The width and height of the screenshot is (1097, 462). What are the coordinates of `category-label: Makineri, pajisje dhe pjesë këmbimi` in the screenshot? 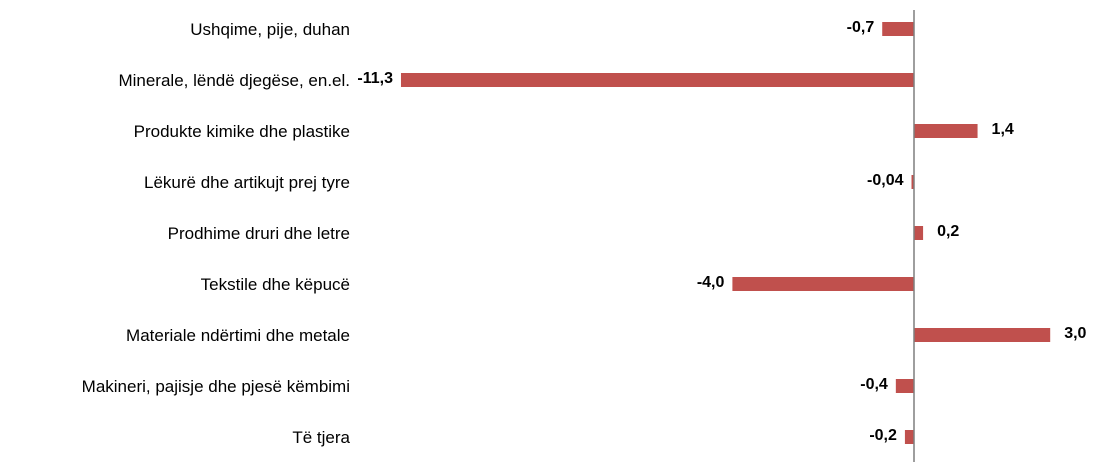 It's located at (216, 386).